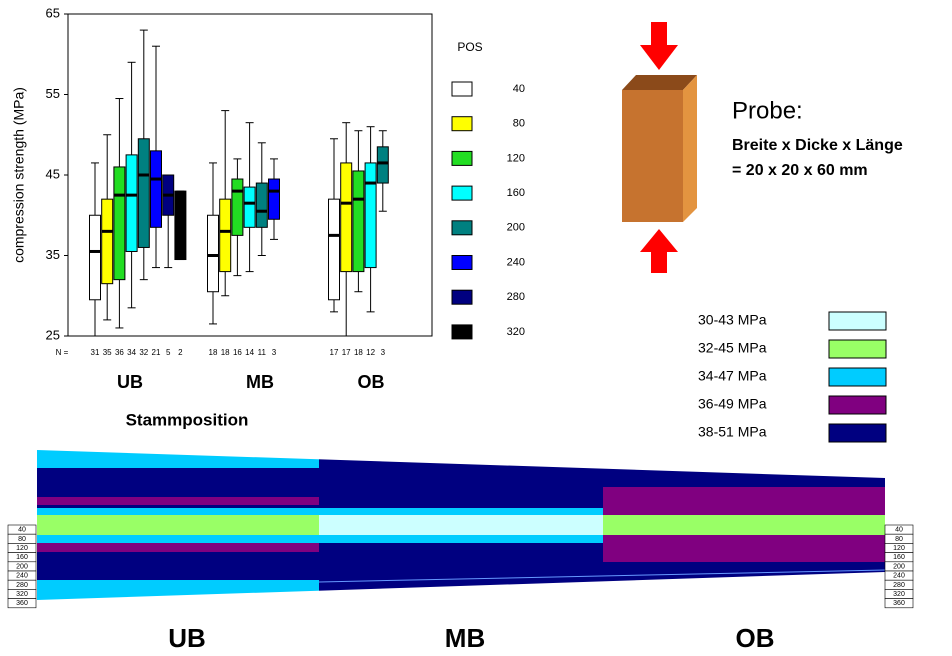 This screenshot has width=952, height=656. What do you see at coordinates (19, 175) in the screenshot?
I see `y-axis-label: compression strength (MPa)` at bounding box center [19, 175].